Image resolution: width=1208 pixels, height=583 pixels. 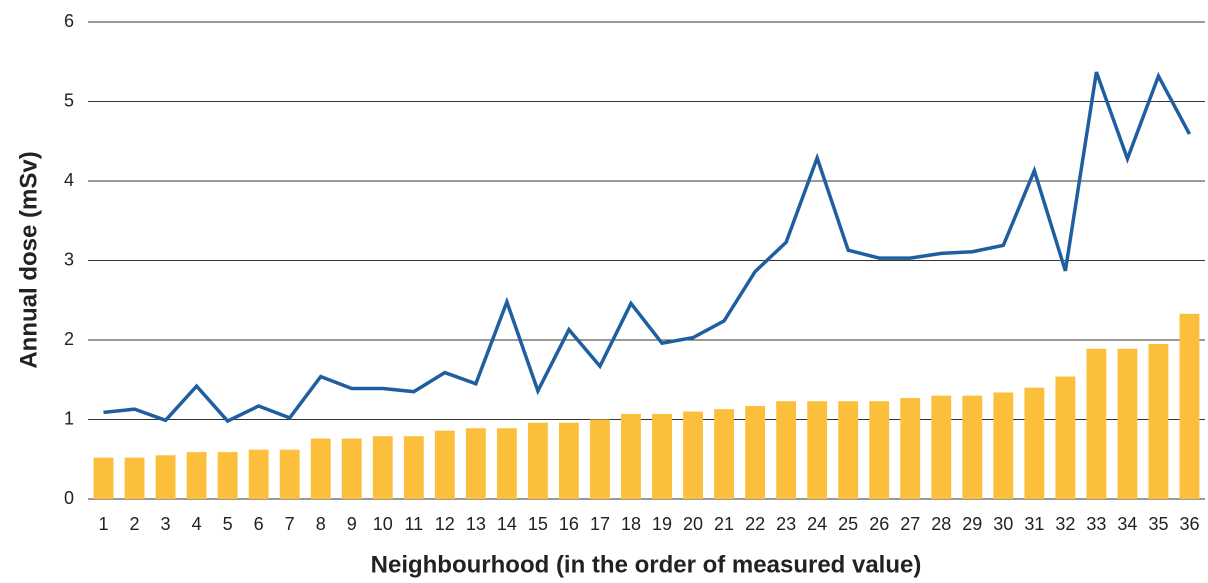 I want to click on x-tick-label: 25, so click(x=848, y=524).